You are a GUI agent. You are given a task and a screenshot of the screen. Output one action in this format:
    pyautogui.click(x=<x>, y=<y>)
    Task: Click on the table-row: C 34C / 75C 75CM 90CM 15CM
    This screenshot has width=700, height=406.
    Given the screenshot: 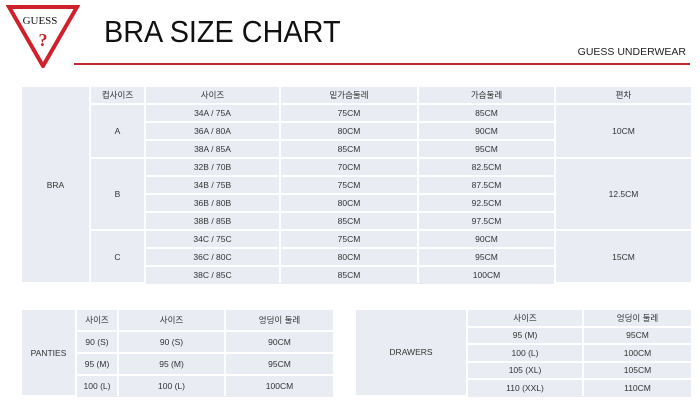 What is the action you would take?
    pyautogui.click(x=356, y=256)
    